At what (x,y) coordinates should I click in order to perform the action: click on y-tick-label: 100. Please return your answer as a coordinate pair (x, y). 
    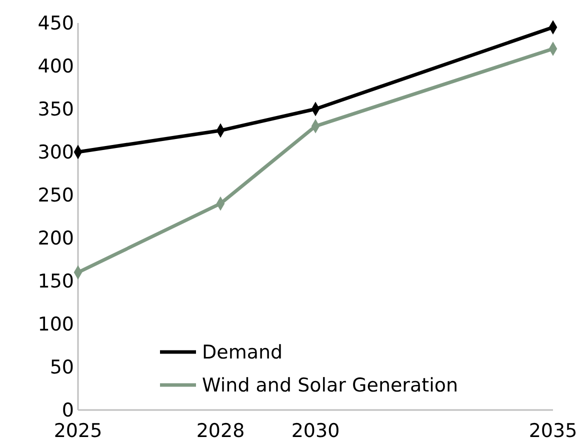
    Looking at the image, I should click on (56, 325).